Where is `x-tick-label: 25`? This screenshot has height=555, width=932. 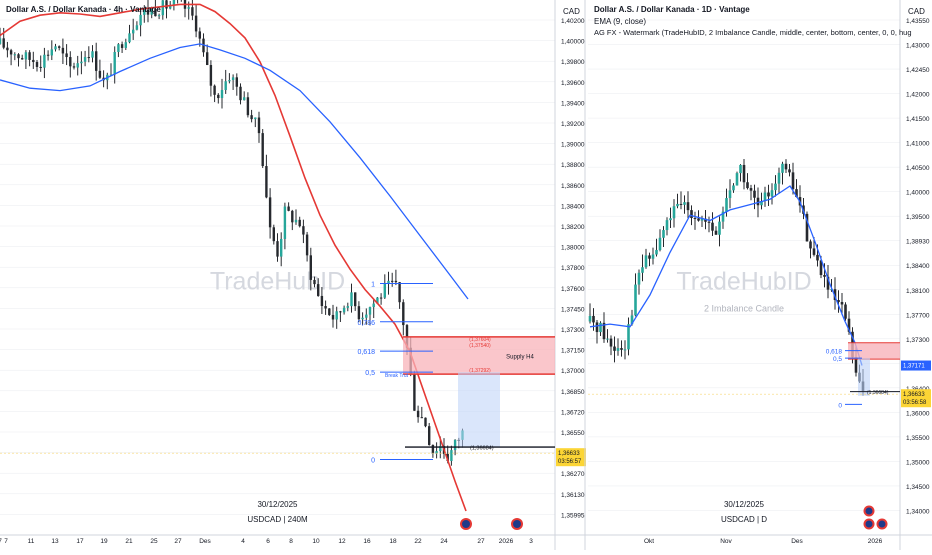
x-tick-label: 25 is located at coordinates (154, 541).